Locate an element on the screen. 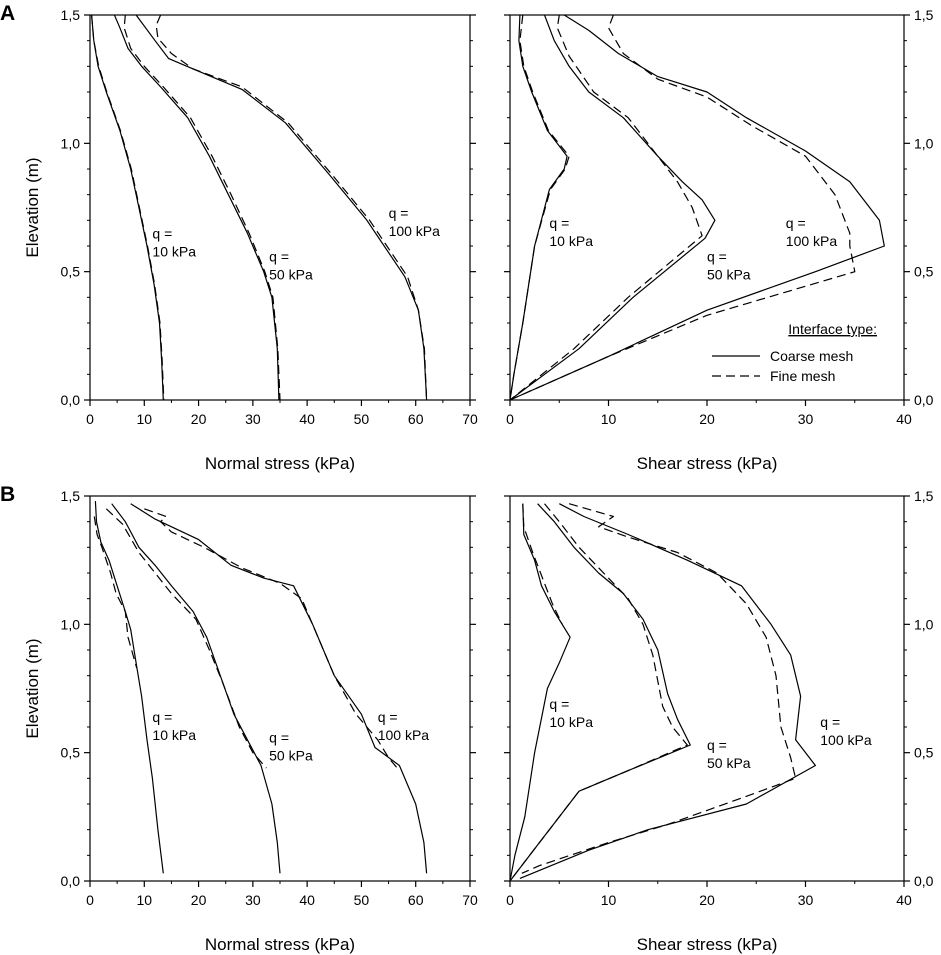  x-tick-label: 50 is located at coordinates (362, 900).